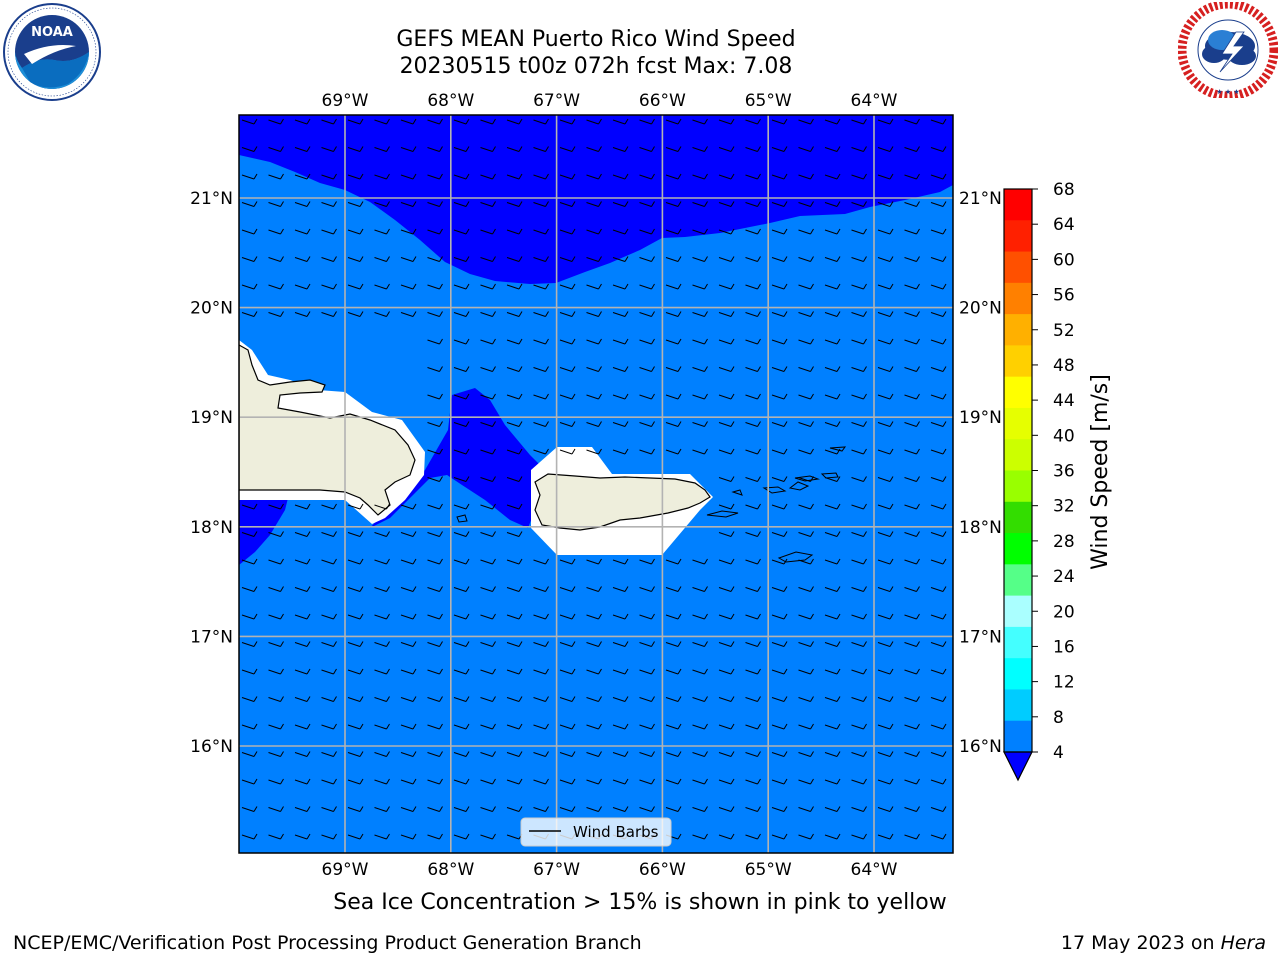  What do you see at coordinates (807, 478) in the screenshot?
I see `island-tortola` at bounding box center [807, 478].